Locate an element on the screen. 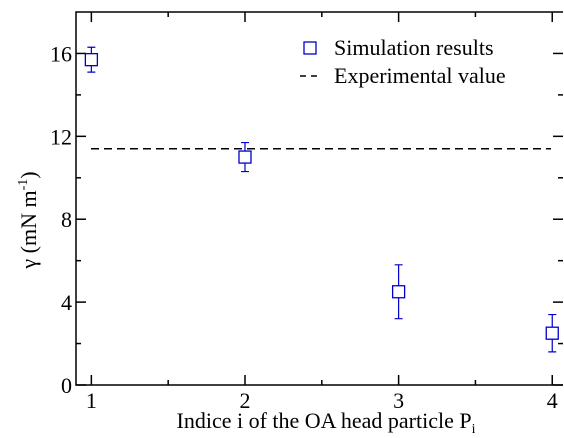 The image size is (564, 438). y-tick-label: 8 is located at coordinates (66, 219).